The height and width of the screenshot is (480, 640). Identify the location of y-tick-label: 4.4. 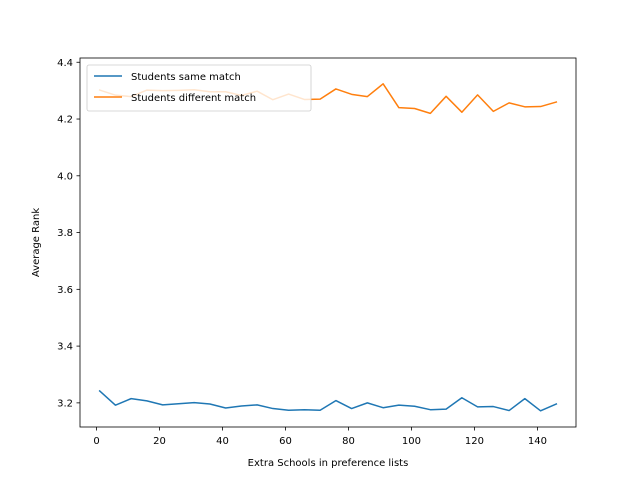
(65, 63).